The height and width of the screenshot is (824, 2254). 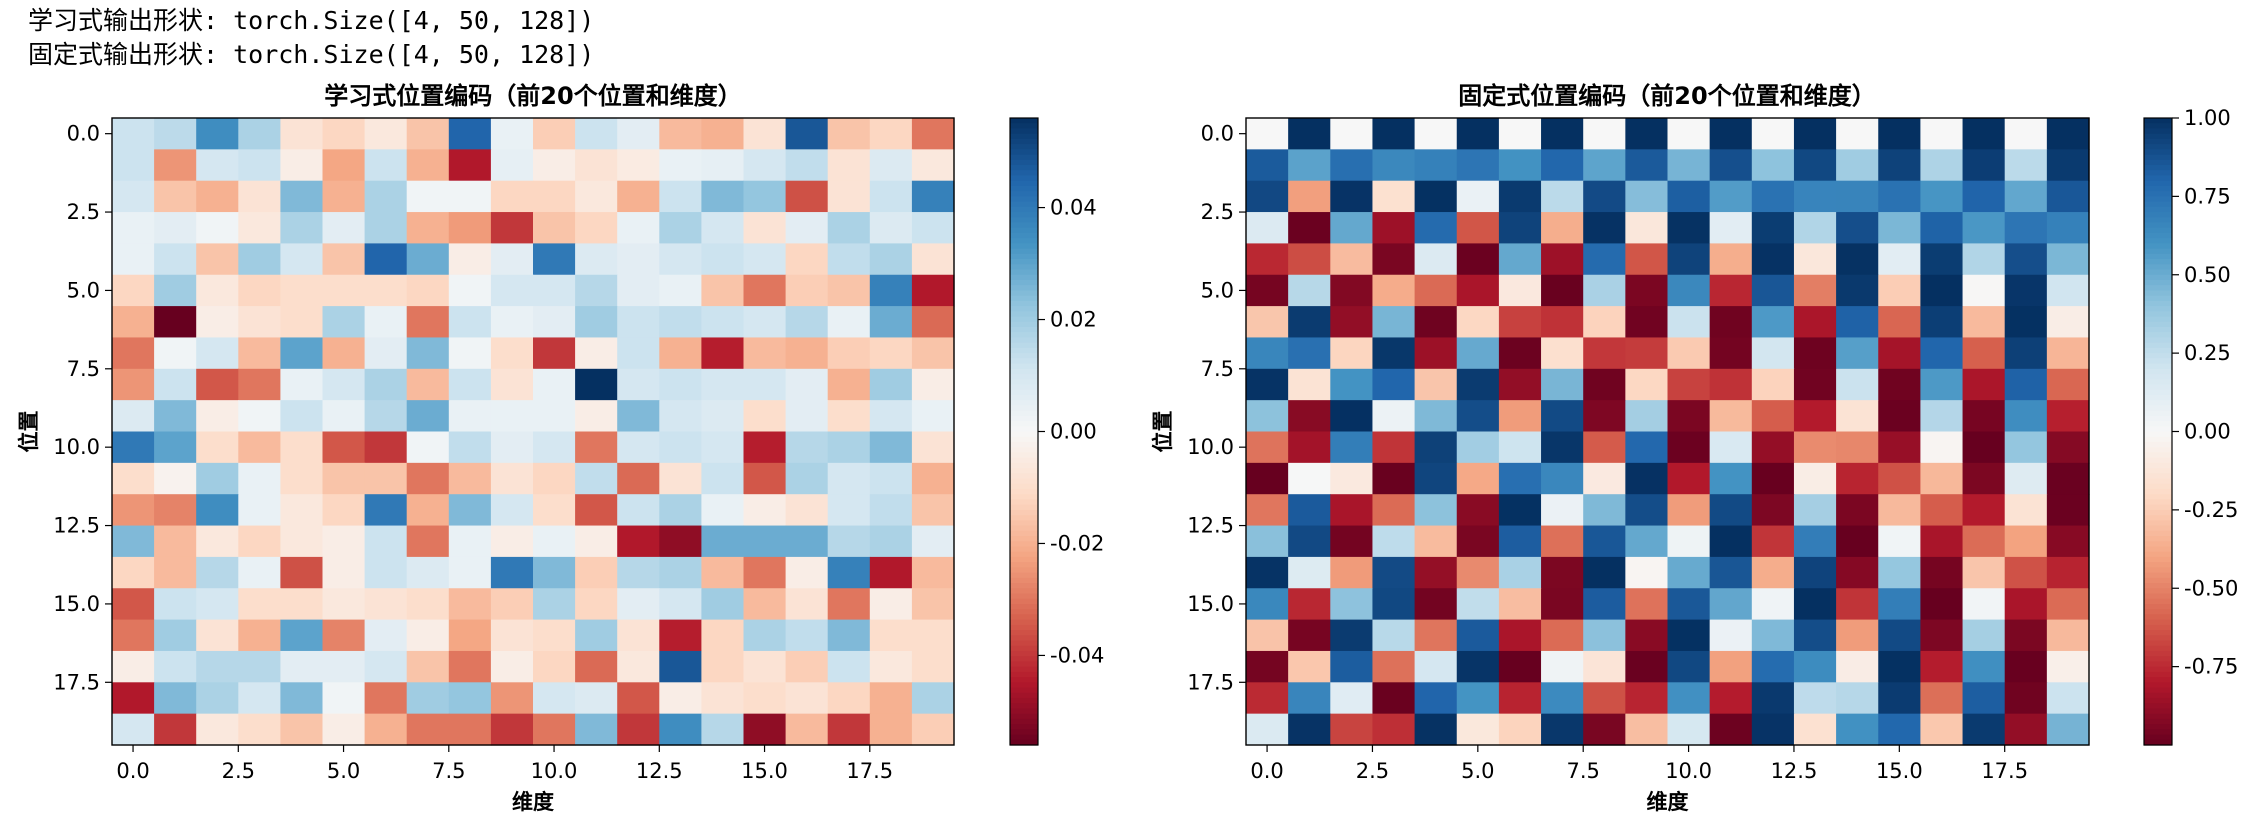 I want to click on console-line-learned-shape: 学习式输出形状: torch.Size([4, 50, 128]), so click(x=311, y=20).